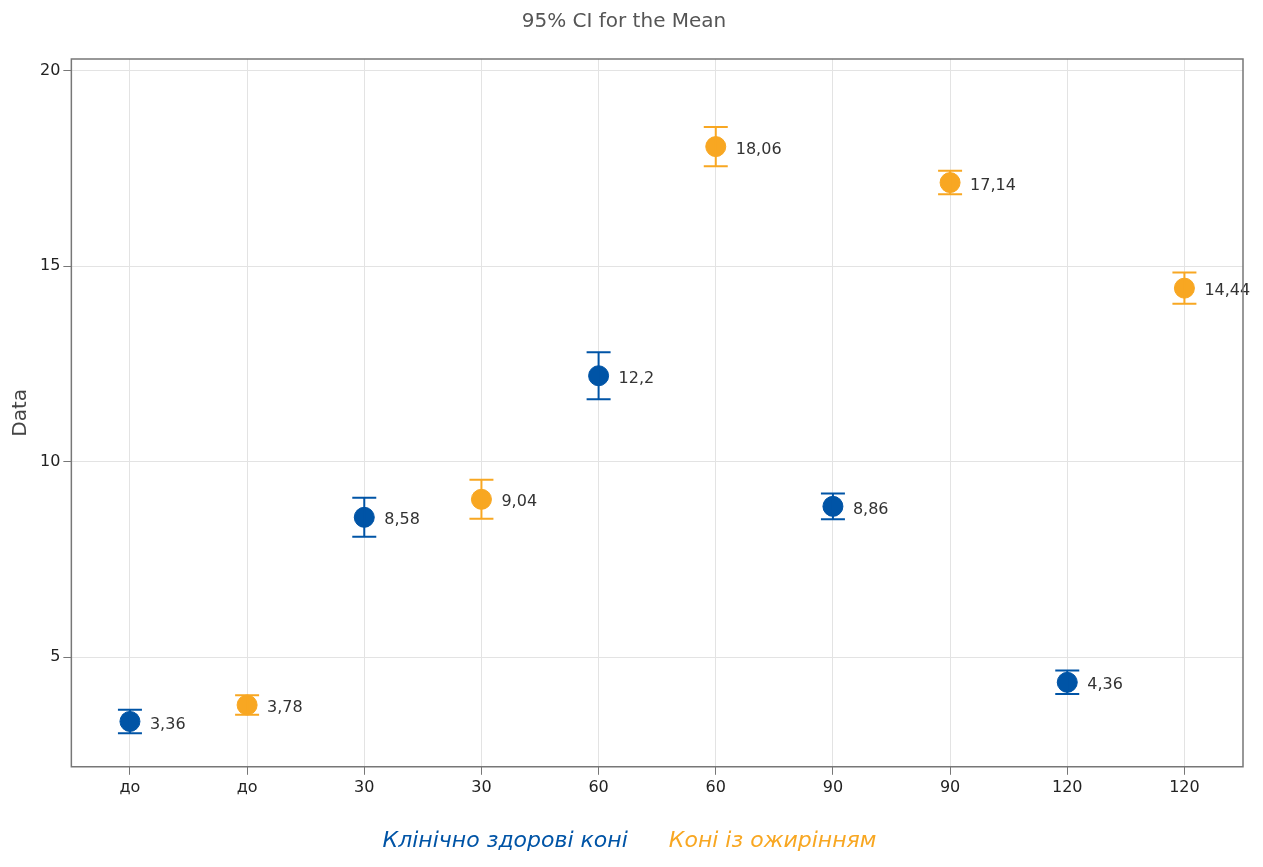 The image size is (1263, 867). What do you see at coordinates (505, 839) in the screenshot?
I see `text: Клінічно здорові коні` at bounding box center [505, 839].